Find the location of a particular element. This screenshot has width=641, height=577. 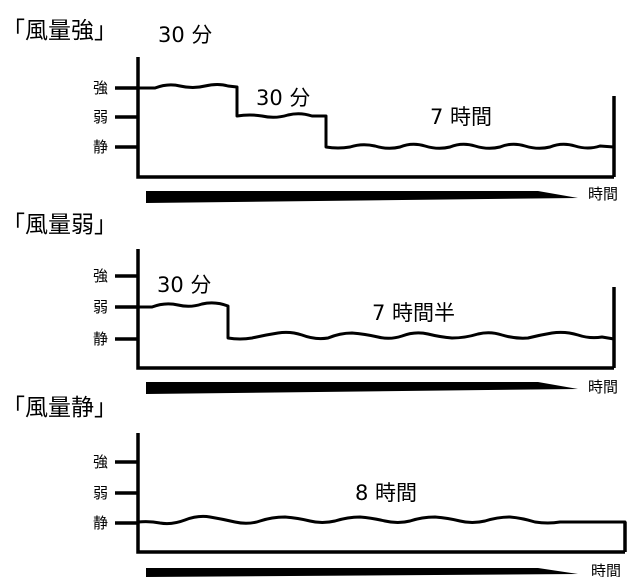

segment-duration-label: 7 時間半 is located at coordinates (413, 313).